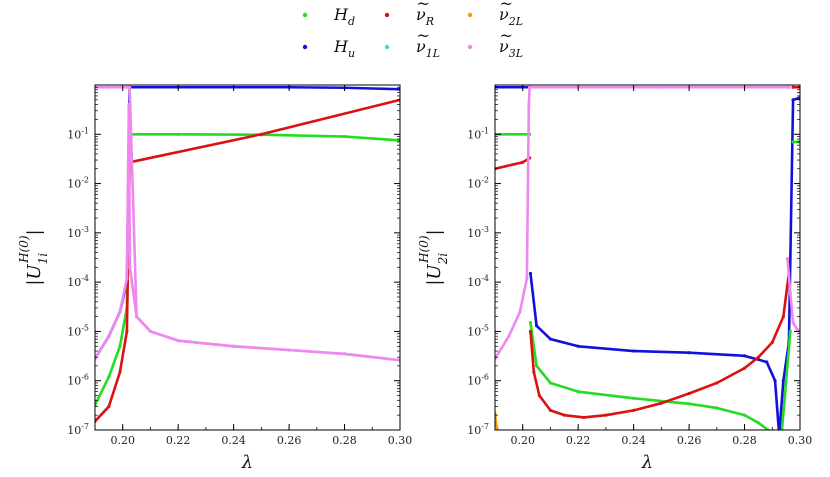  Describe the element at coordinates (633, 440) in the screenshot. I see `x-tick-label: 0.24` at that location.